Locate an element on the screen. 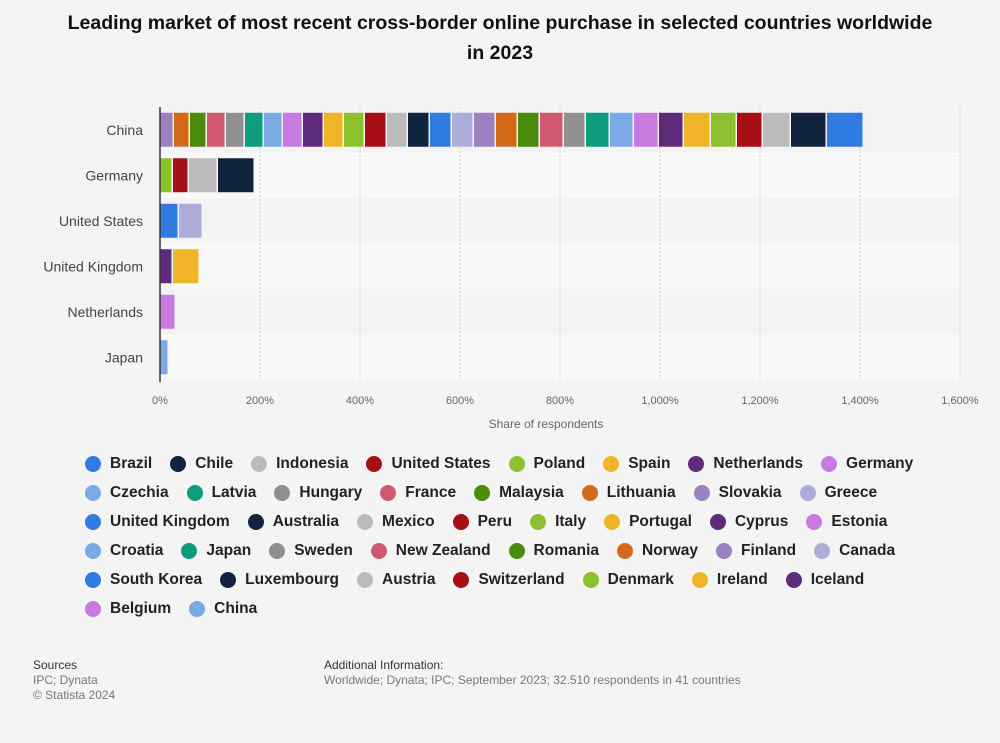  legend-item: Portugal is located at coordinates (648, 521).